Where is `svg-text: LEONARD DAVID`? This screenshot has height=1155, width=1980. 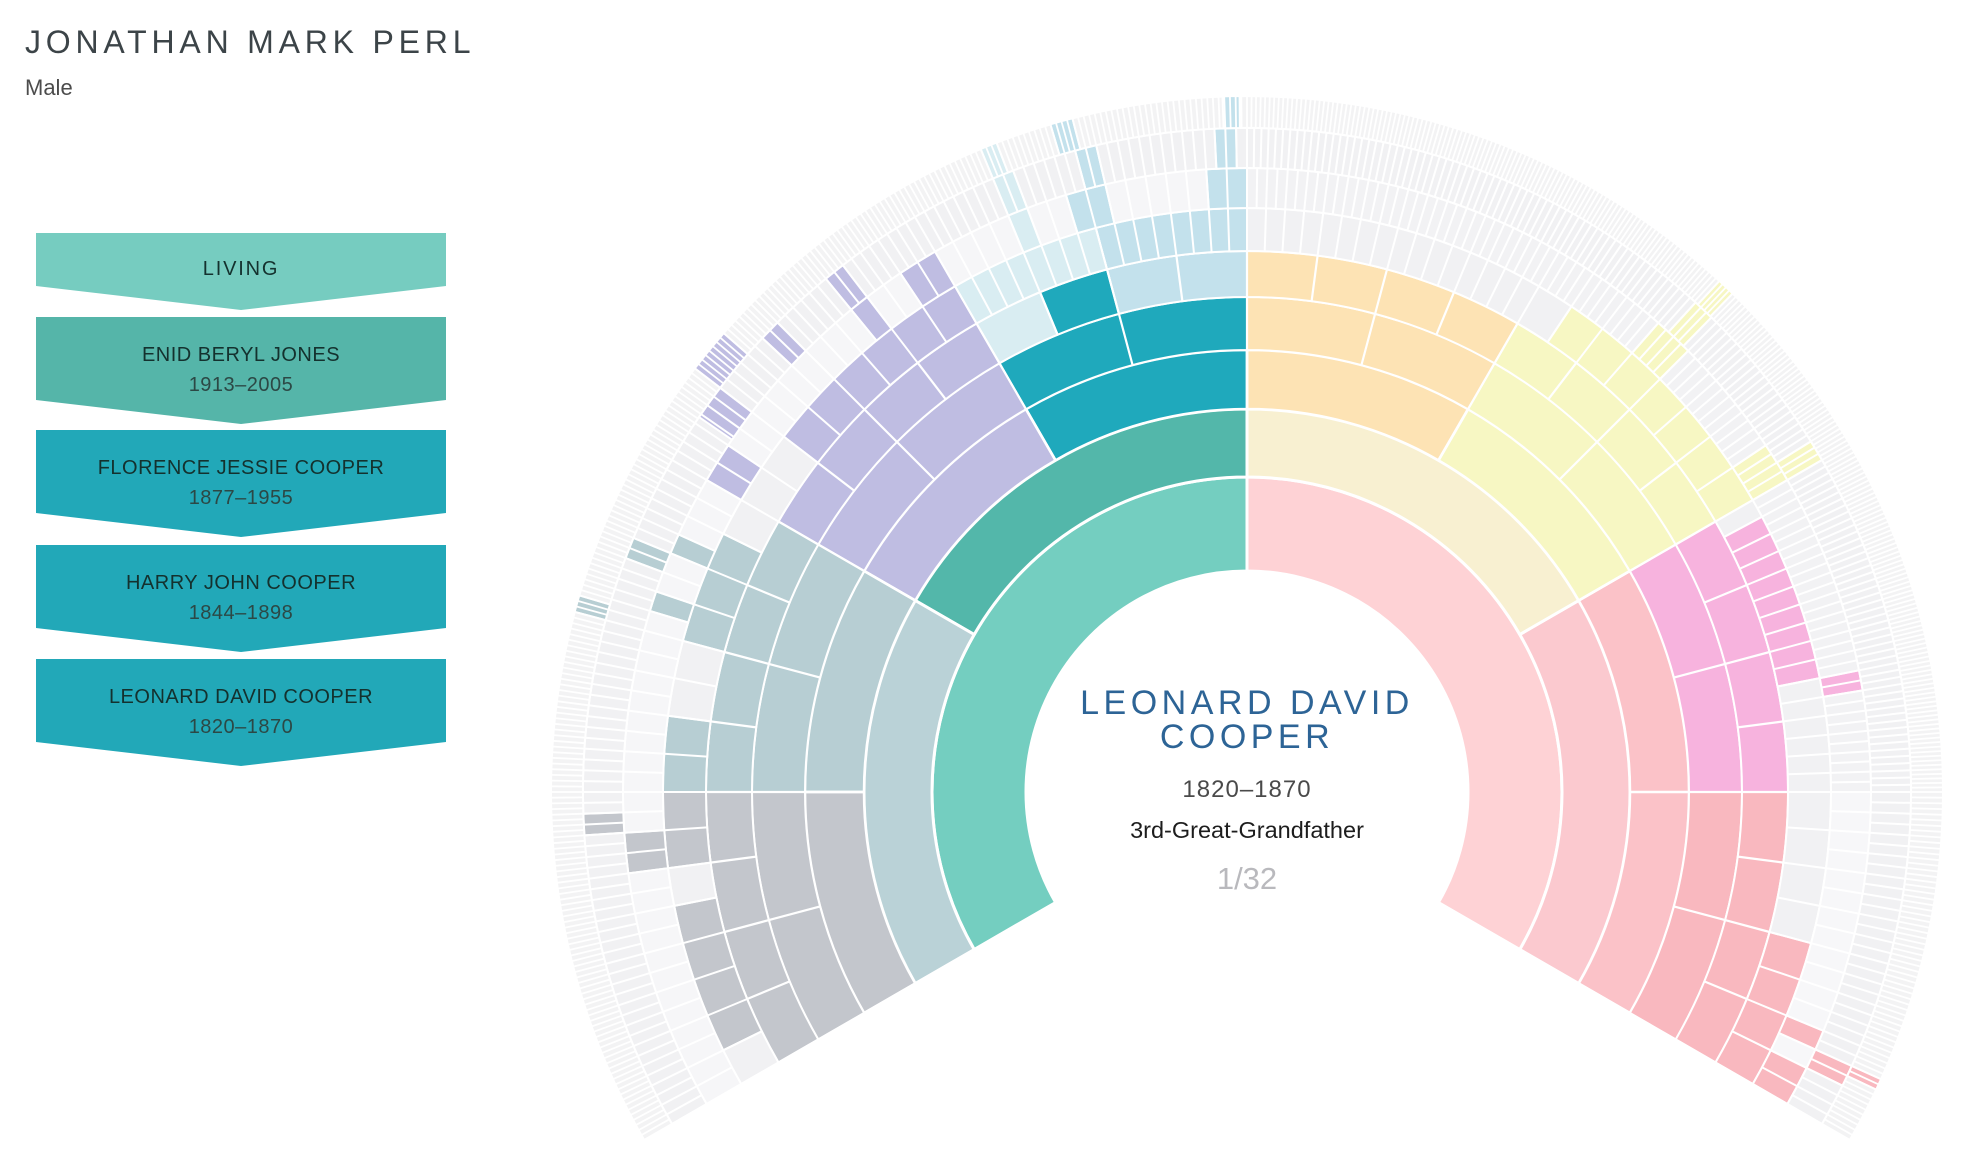 svg-text: LEONARD DAVID is located at coordinates (1247, 703).